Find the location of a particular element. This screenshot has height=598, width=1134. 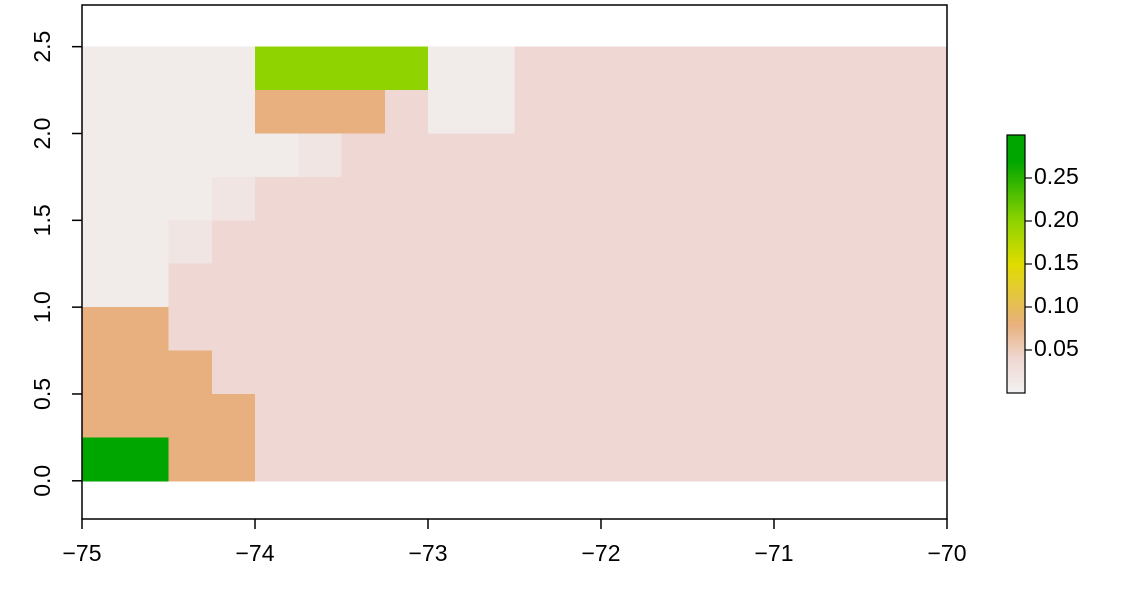

colorbar-tick-label: 0.10 is located at coordinates (1056, 305).